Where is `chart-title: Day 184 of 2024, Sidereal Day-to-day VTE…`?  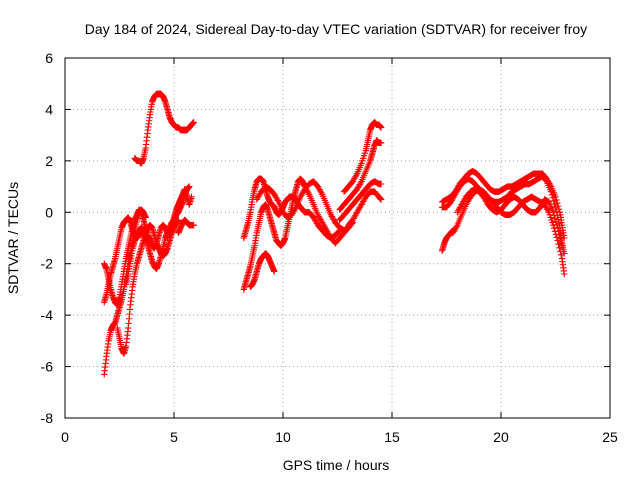 chart-title: Day 184 of 2024, Sidereal Day-to-day VTE… is located at coordinates (336, 29).